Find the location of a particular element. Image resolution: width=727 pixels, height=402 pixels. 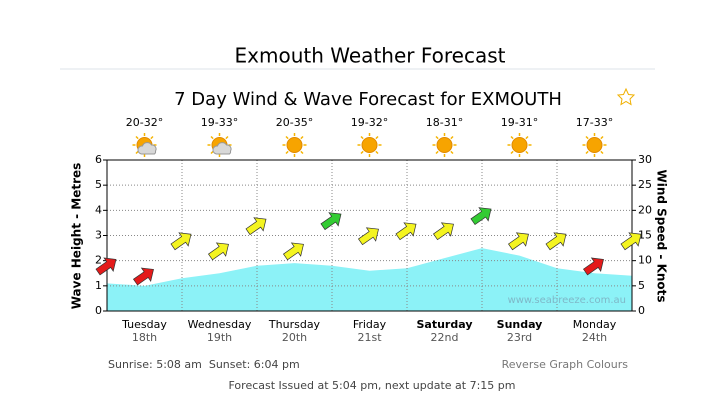

y-axis-label: Wave Height - Metres is located at coordinates (77, 236).